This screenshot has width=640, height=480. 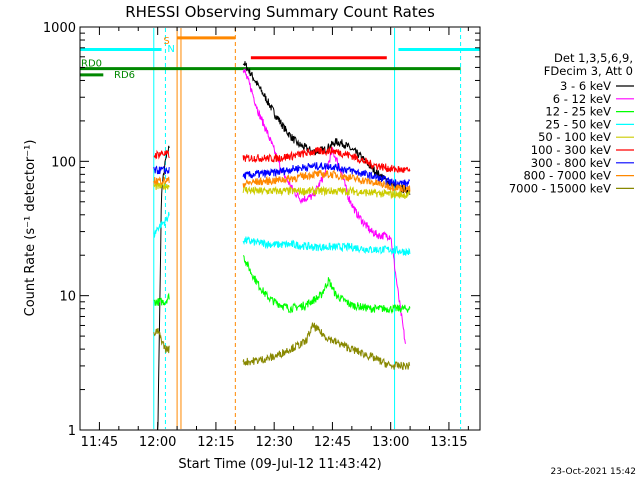 What do you see at coordinates (280, 12) in the screenshot?
I see `chart-title: RHESSI Observing Summary Count Rates` at bounding box center [280, 12].